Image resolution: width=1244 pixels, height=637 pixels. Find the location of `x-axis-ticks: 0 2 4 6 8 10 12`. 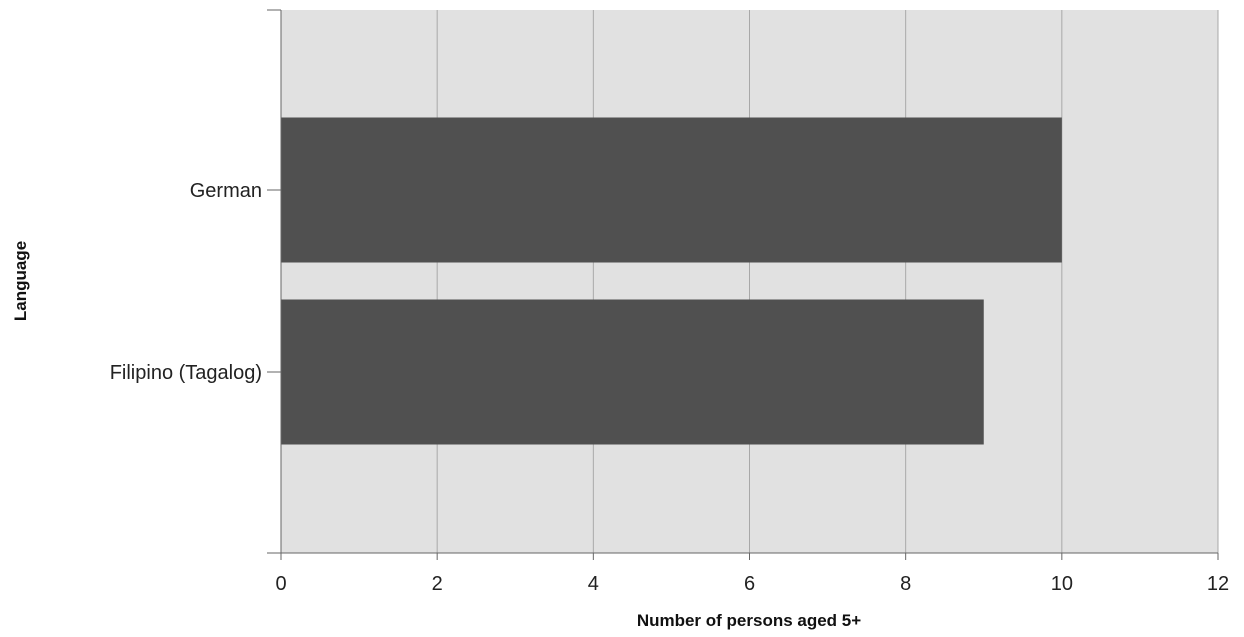

x-axis-ticks: 0 2 4 6 8 10 12 is located at coordinates (752, 574).